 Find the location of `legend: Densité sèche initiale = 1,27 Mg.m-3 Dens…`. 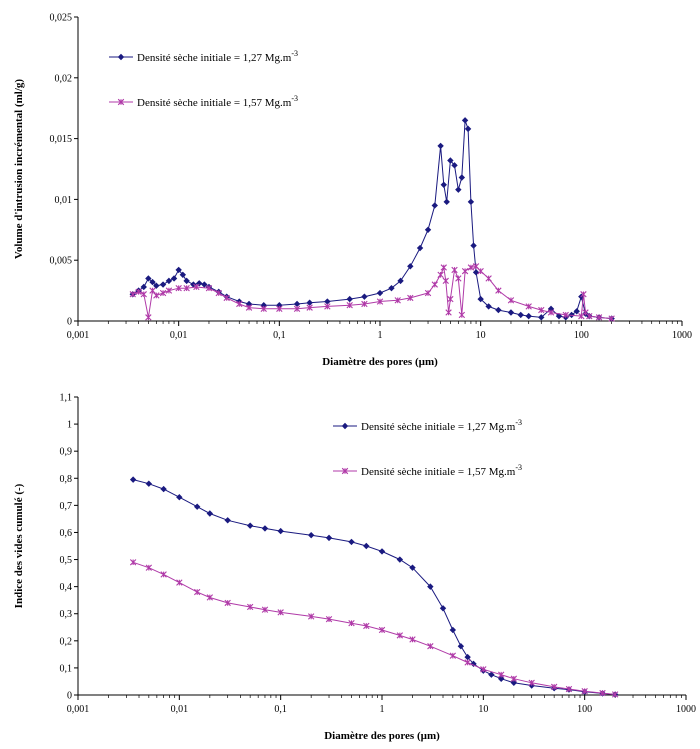

legend: Densité sèche initiale = 1,27 Mg.m-3 Dens… is located at coordinates (427, 448).